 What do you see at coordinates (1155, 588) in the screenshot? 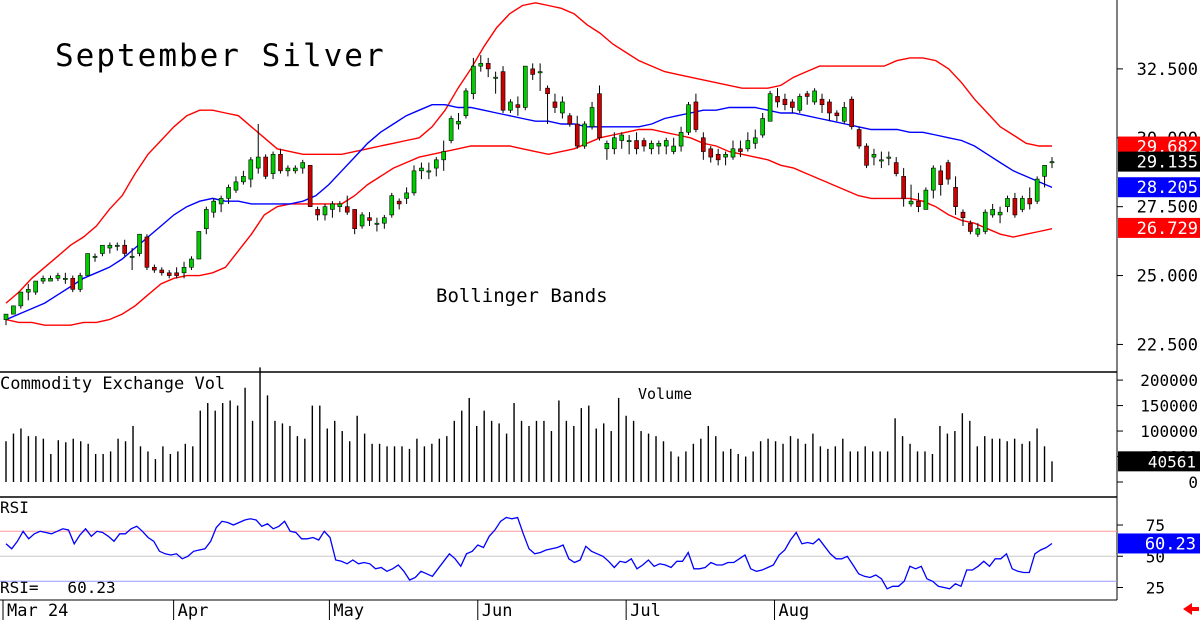
I see `rsi-y-tick-label: 25` at bounding box center [1155, 588].